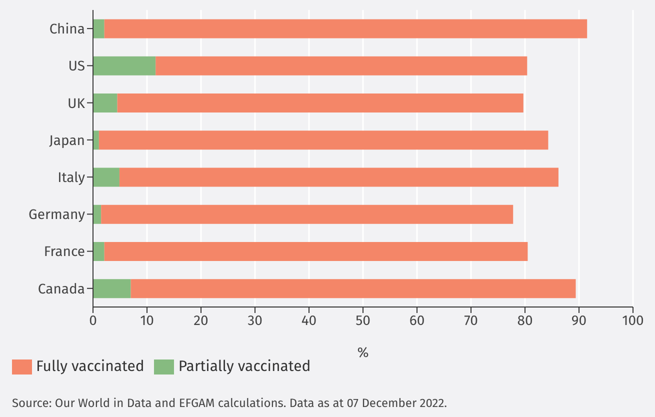 This screenshot has height=417, width=655. What do you see at coordinates (471, 320) in the screenshot?
I see `x-tick-label: 70` at bounding box center [471, 320].